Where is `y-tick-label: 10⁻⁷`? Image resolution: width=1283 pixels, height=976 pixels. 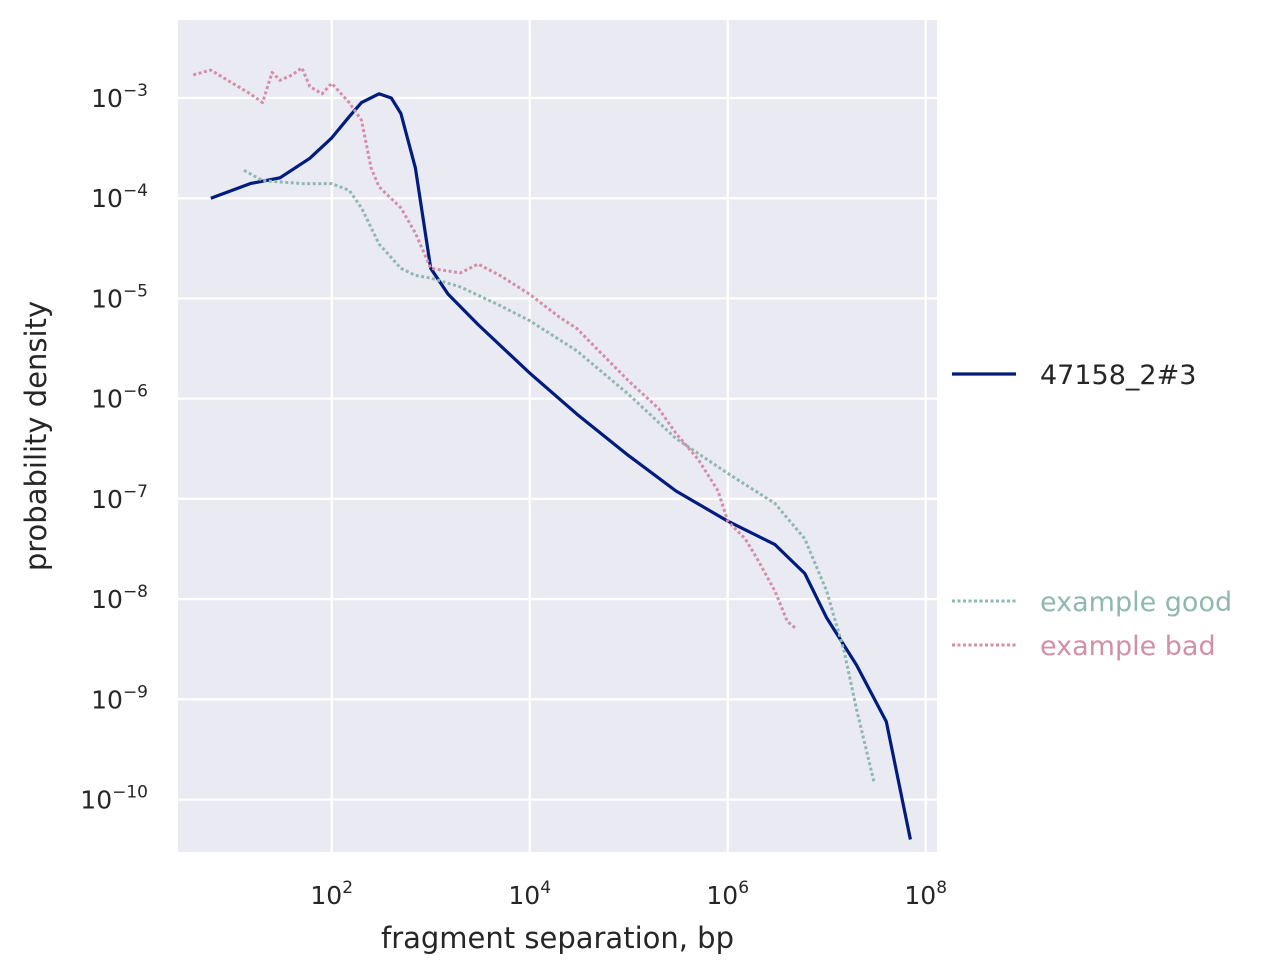 y-tick-label: 10⁻⁷ is located at coordinates (119, 498).